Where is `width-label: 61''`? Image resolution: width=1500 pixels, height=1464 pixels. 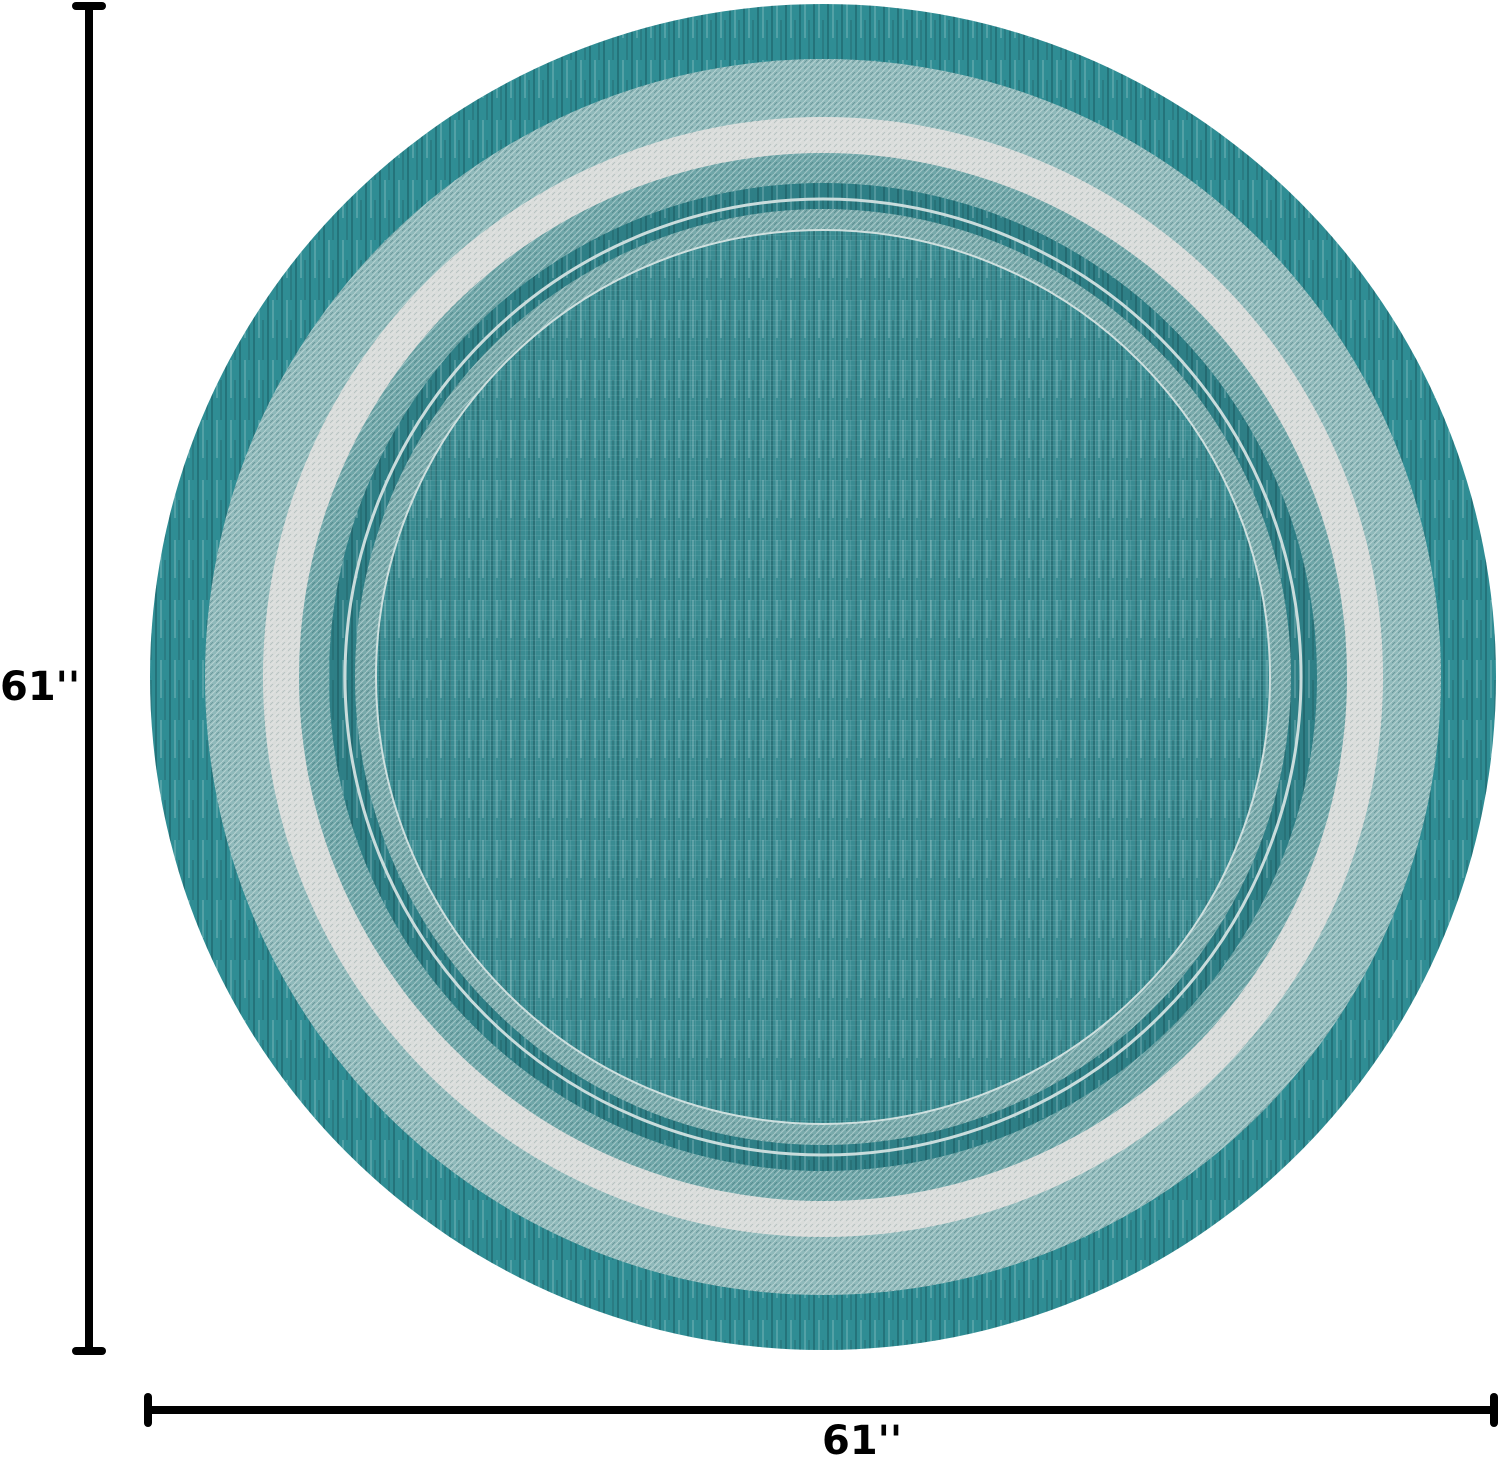 width-label: 61'' is located at coordinates (862, 1441).